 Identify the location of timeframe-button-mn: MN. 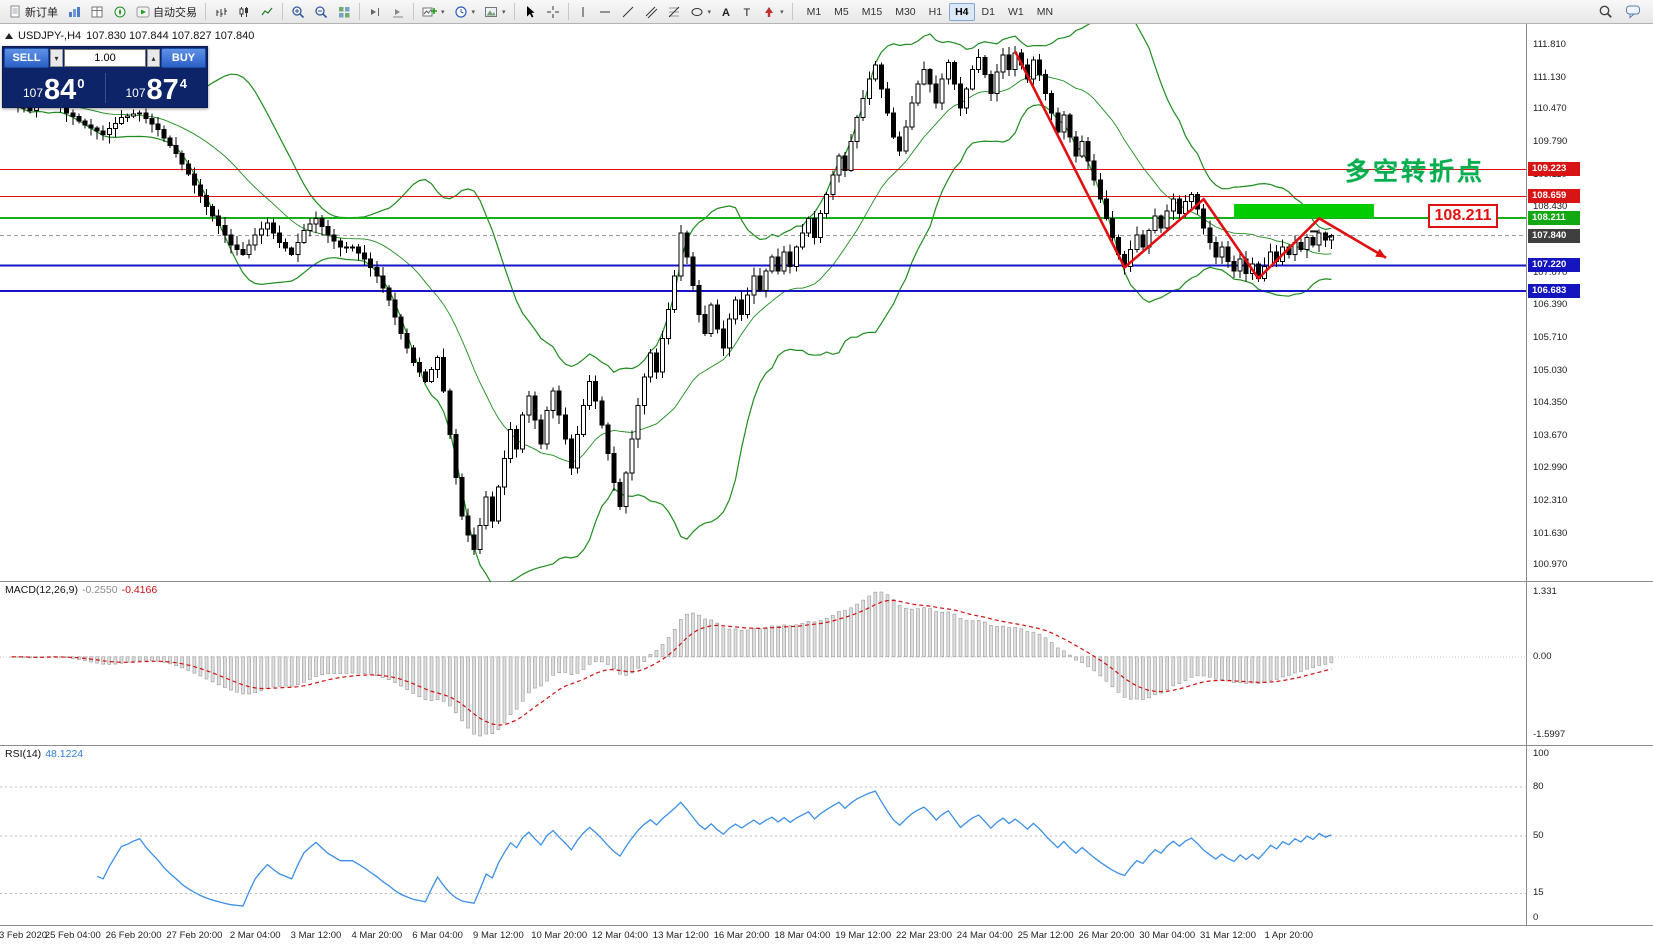
(1045, 11).